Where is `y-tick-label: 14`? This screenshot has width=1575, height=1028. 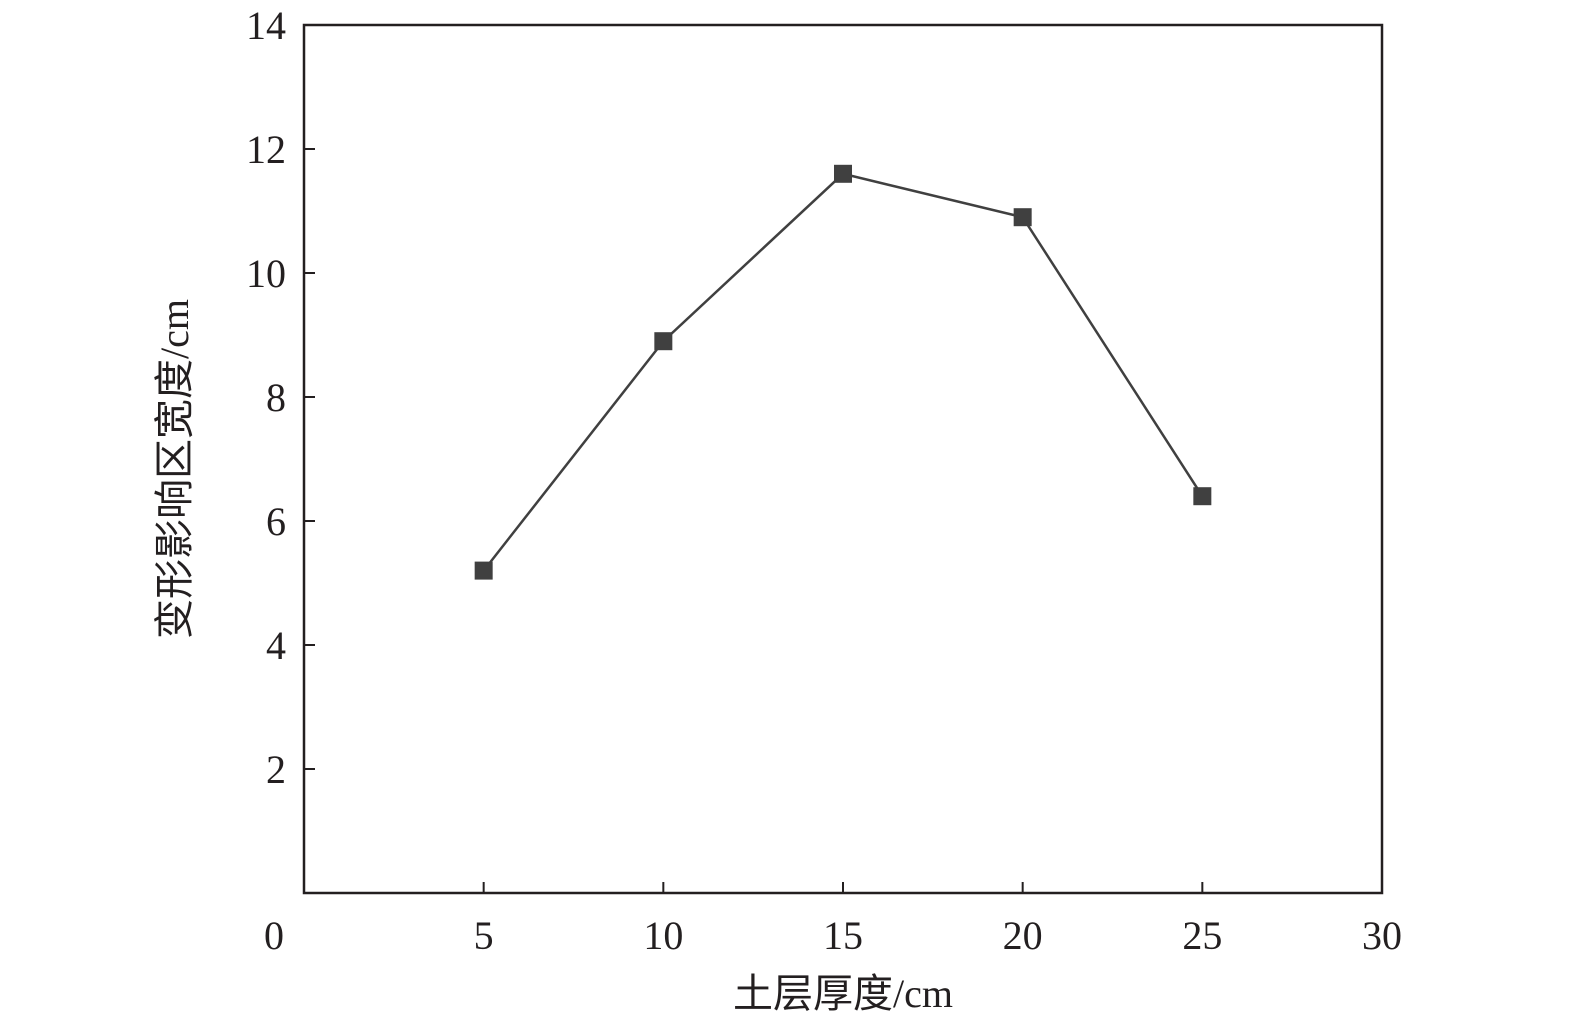
y-tick-label: 14 is located at coordinates (266, 25).